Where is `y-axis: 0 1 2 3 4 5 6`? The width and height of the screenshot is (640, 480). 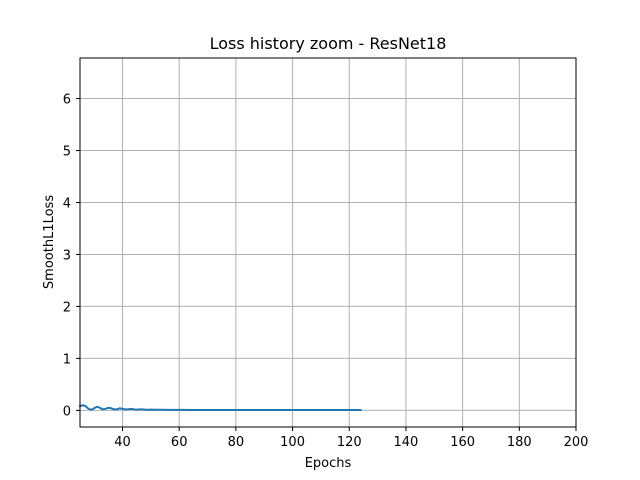 y-axis: 0 1 2 3 4 5 6 is located at coordinates (71, 256).